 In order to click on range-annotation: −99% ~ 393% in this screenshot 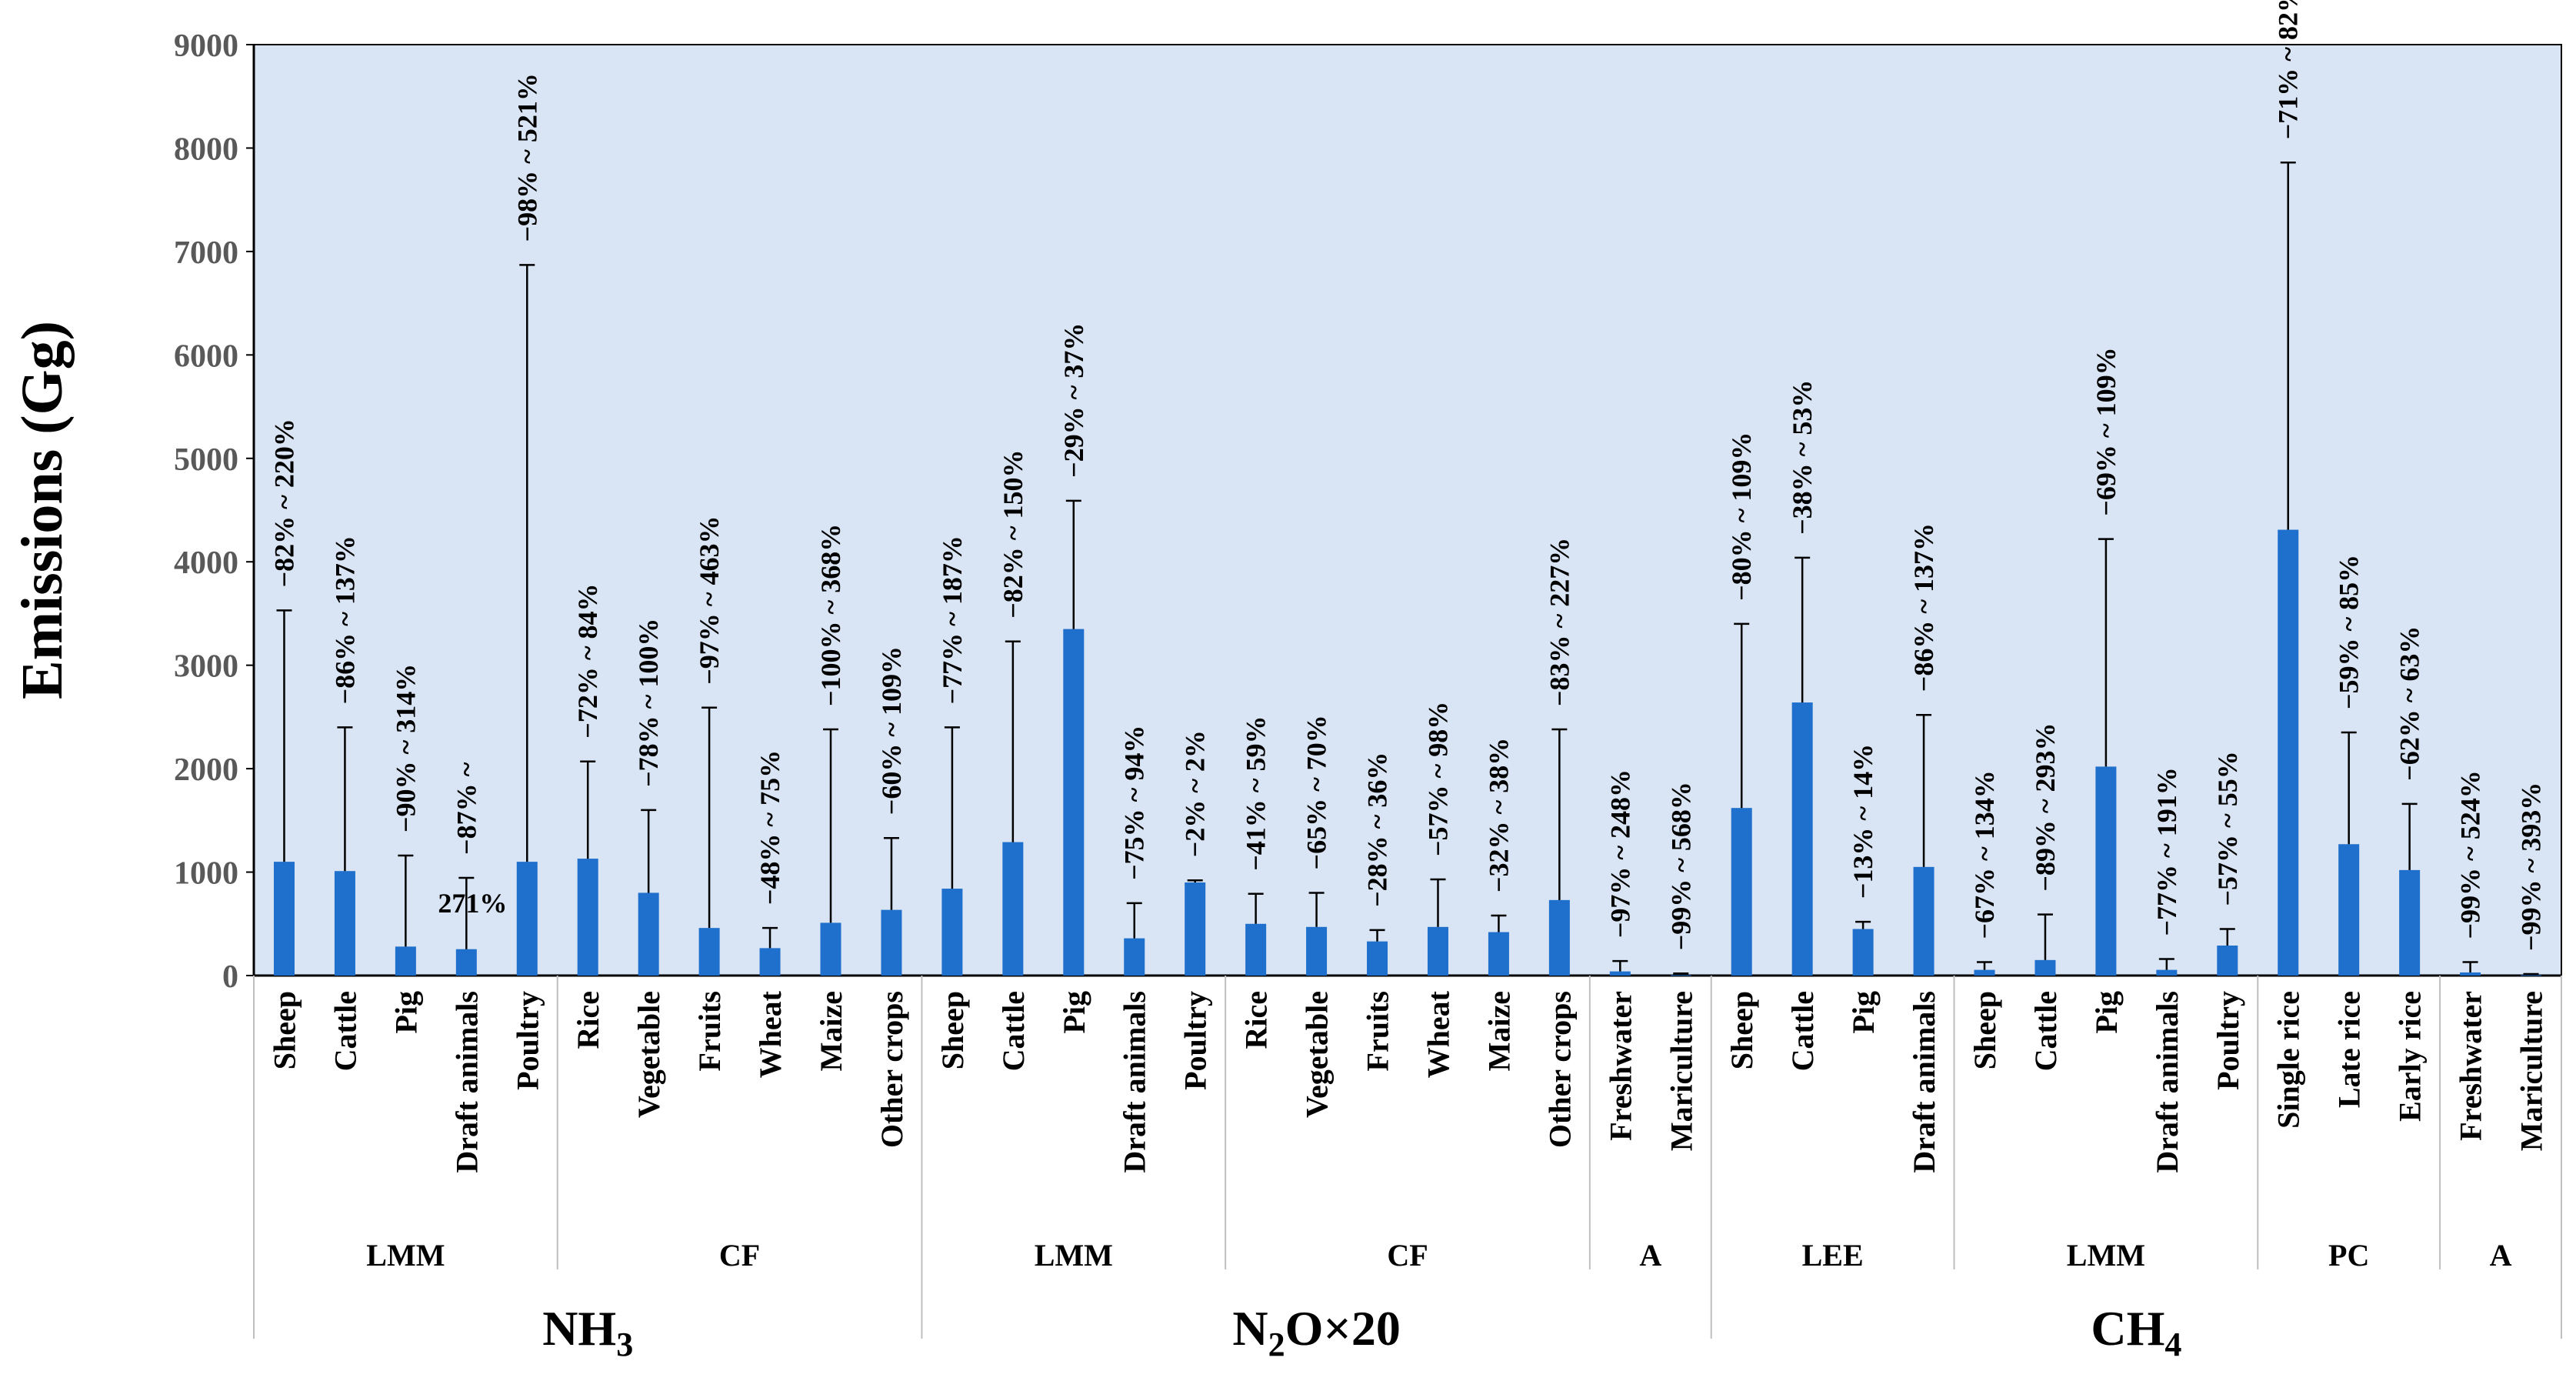, I will do `click(2531, 866)`.